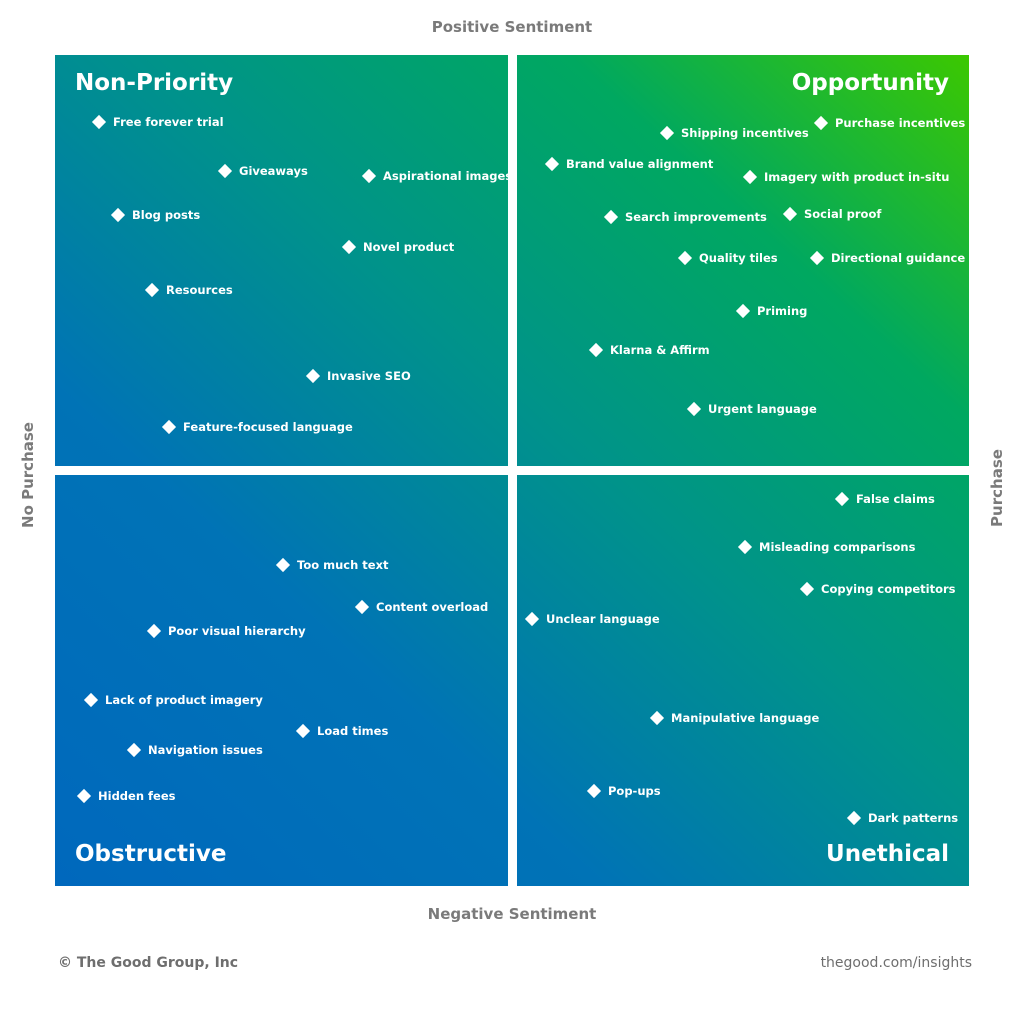  I want to click on quadrant-item: Poor visual hierarchy, so click(226, 631).